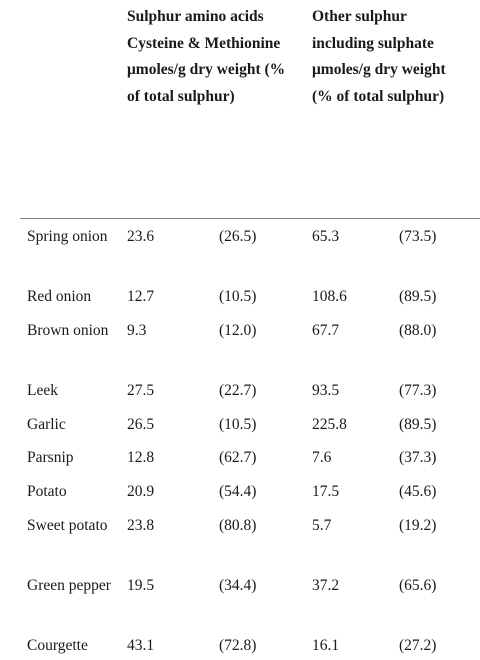 This screenshot has height=660, width=480. Describe the element at coordinates (379, 69) in the screenshot. I see `header-line: μmoles/g dry weight` at that location.